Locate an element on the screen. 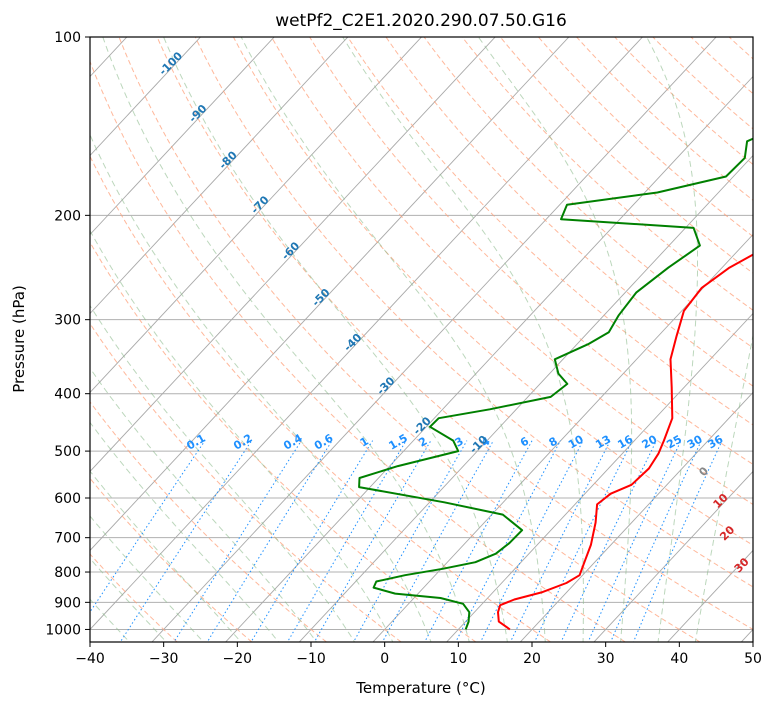  y-tick-label: 500 is located at coordinates (67, 452).